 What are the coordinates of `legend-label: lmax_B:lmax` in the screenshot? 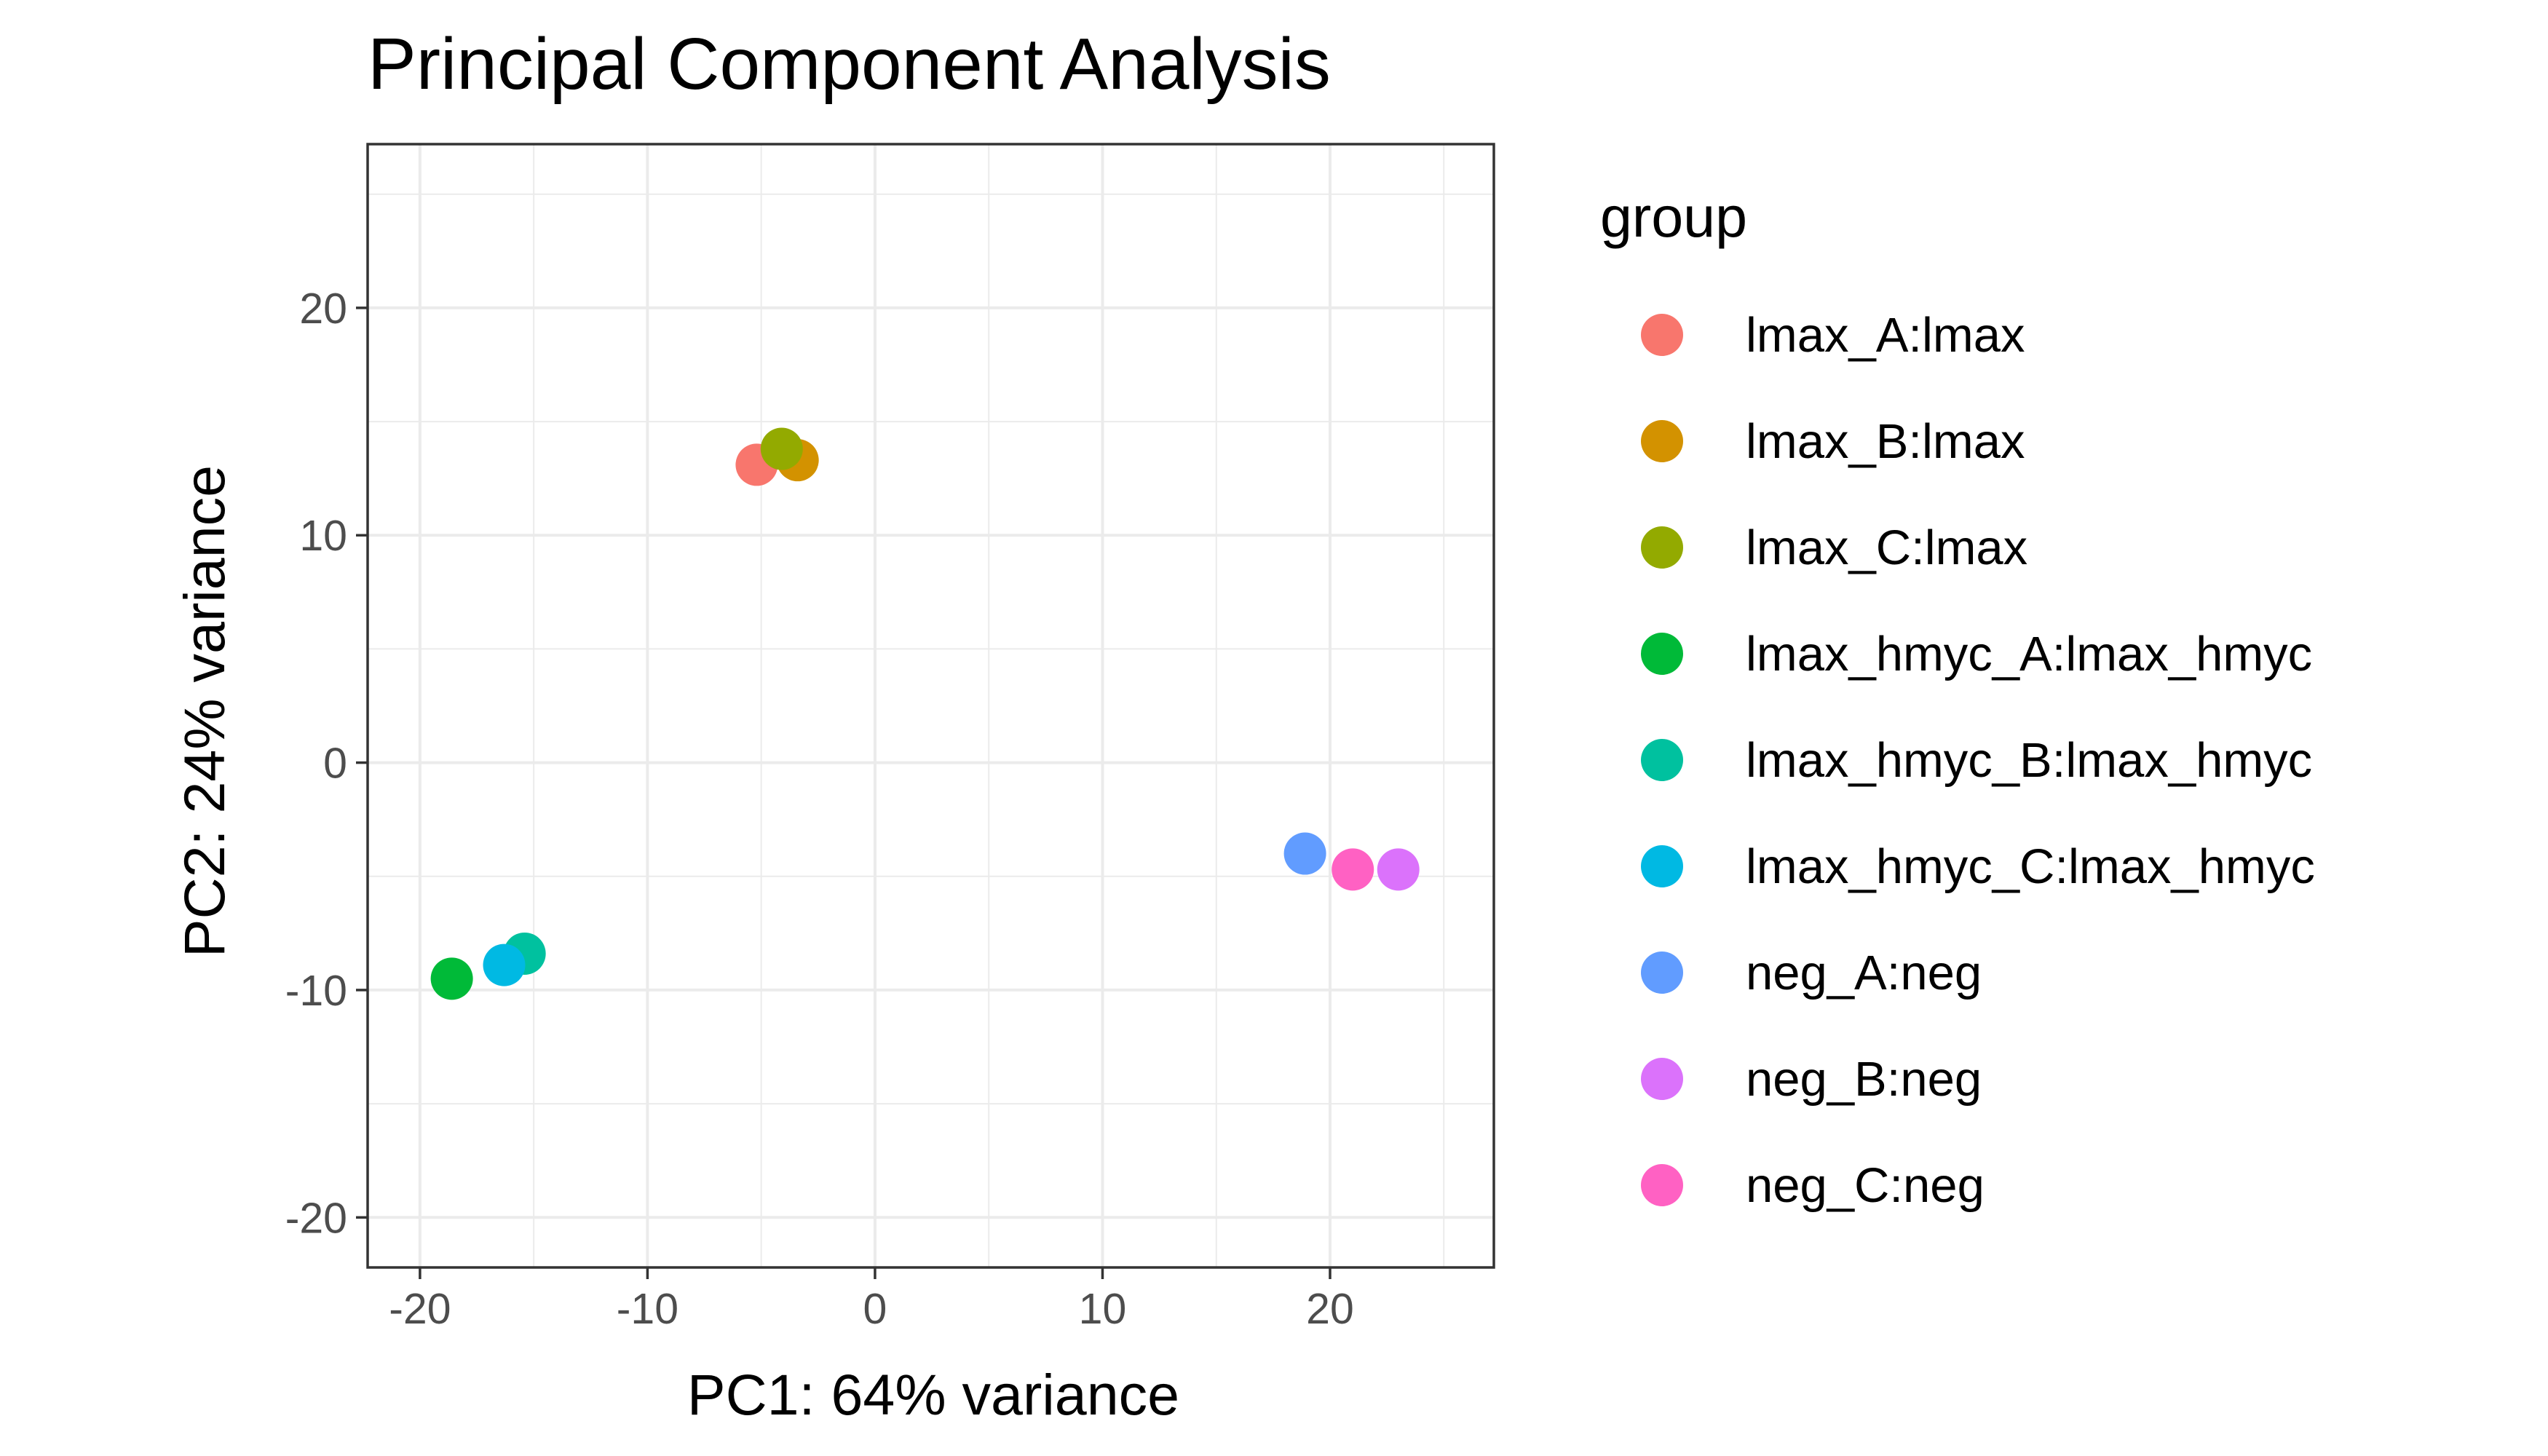 It's located at (1885, 441).